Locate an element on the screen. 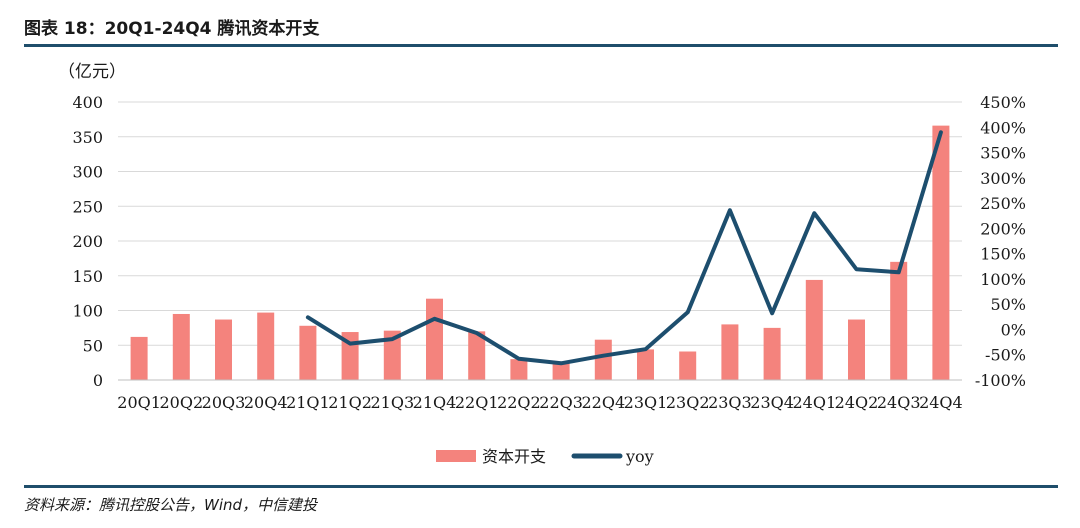 This screenshot has height=528, width=1080. legend-line-label: yoy is located at coordinates (639, 456).